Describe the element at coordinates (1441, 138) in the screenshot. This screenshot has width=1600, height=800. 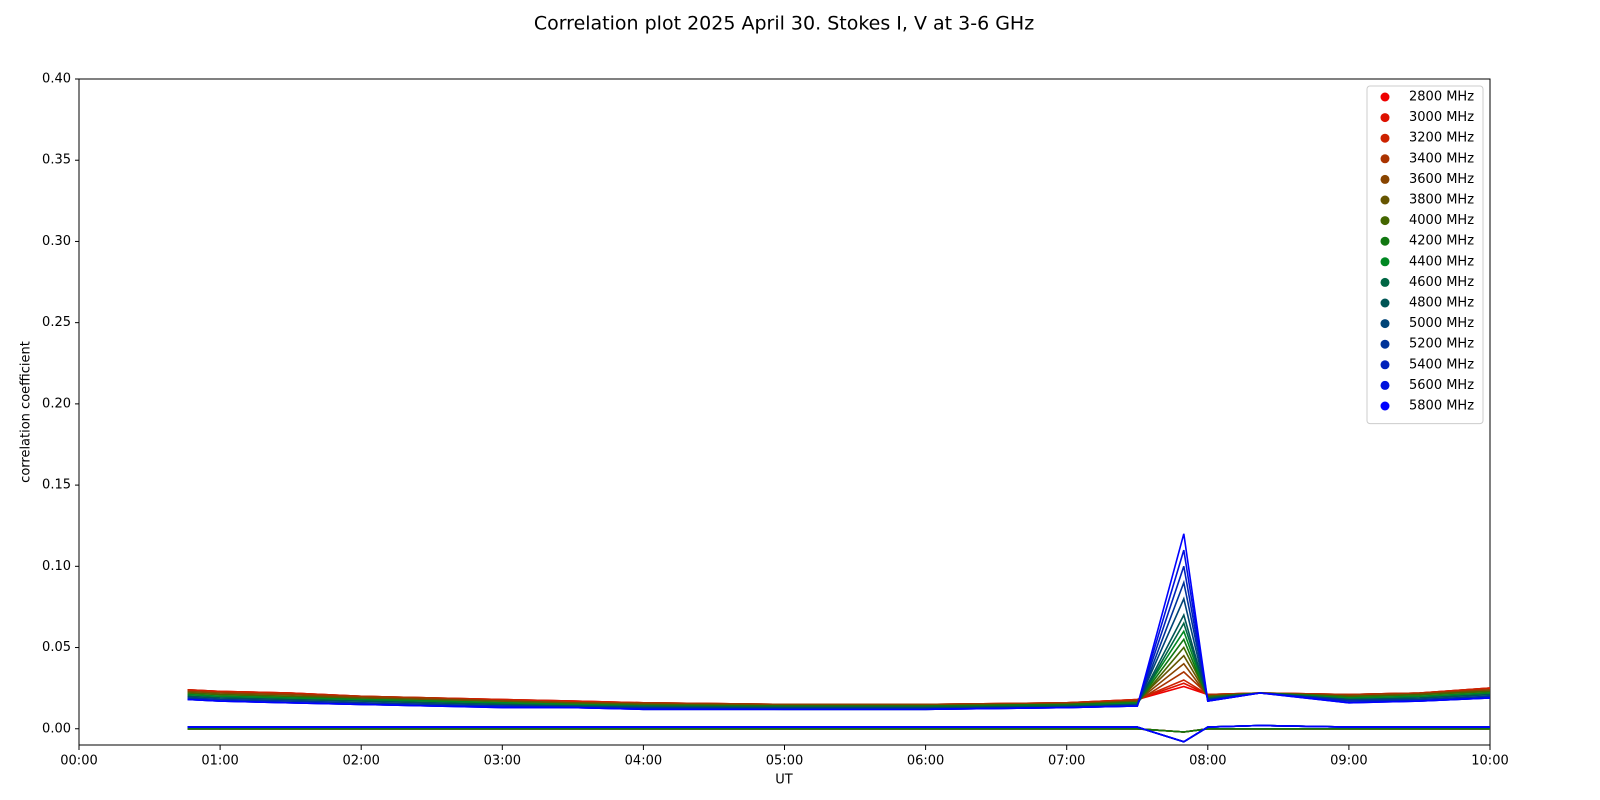
I see `legend-label: 3200 MHz` at that location.